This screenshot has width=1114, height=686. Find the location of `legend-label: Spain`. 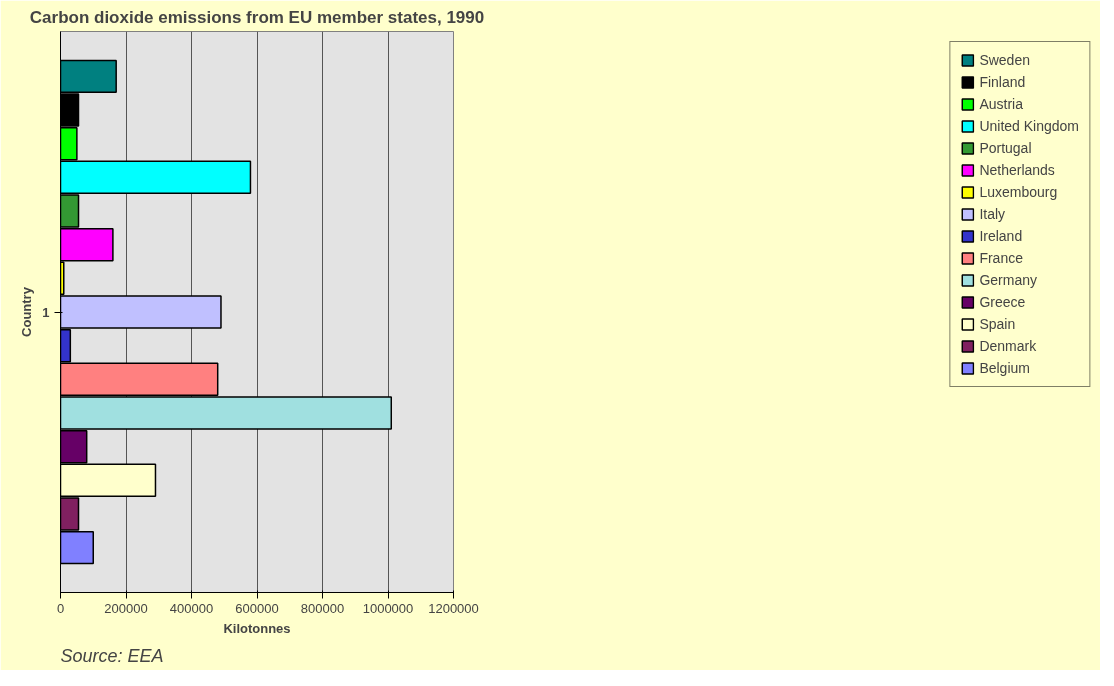

legend-label: Spain is located at coordinates (997, 324).